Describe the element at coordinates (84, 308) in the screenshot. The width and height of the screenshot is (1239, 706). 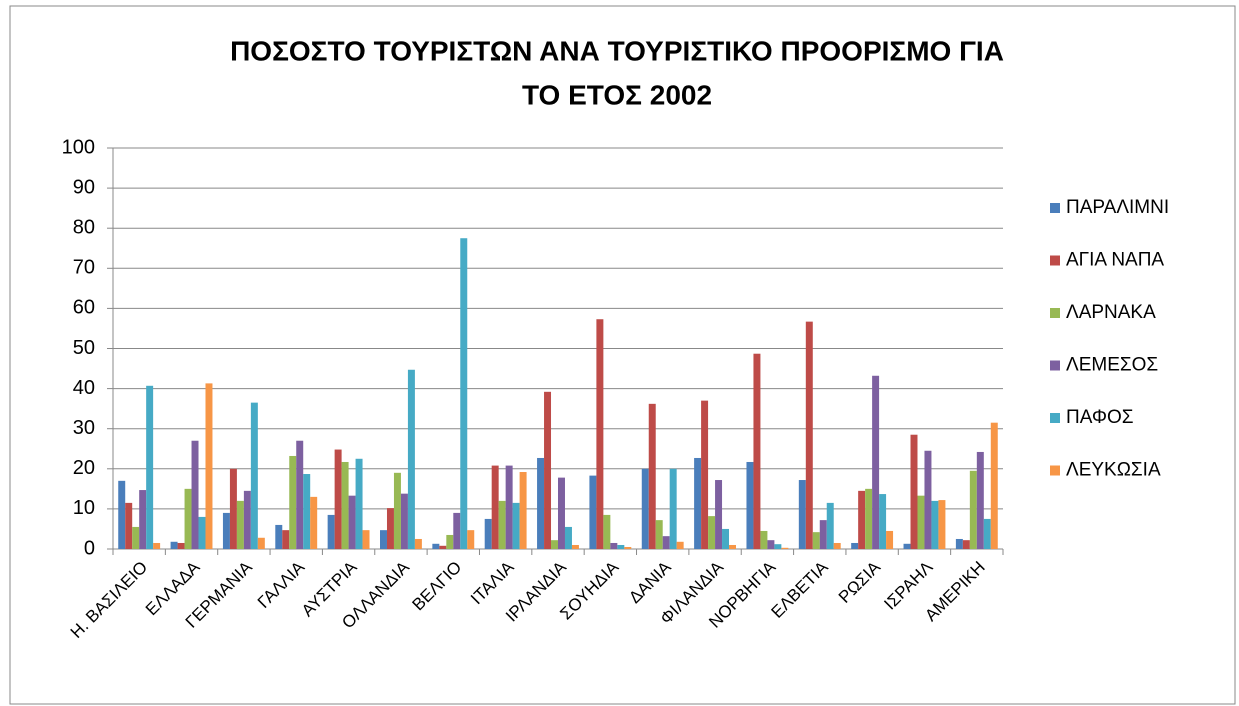
I see `y-tick-label: 60` at that location.